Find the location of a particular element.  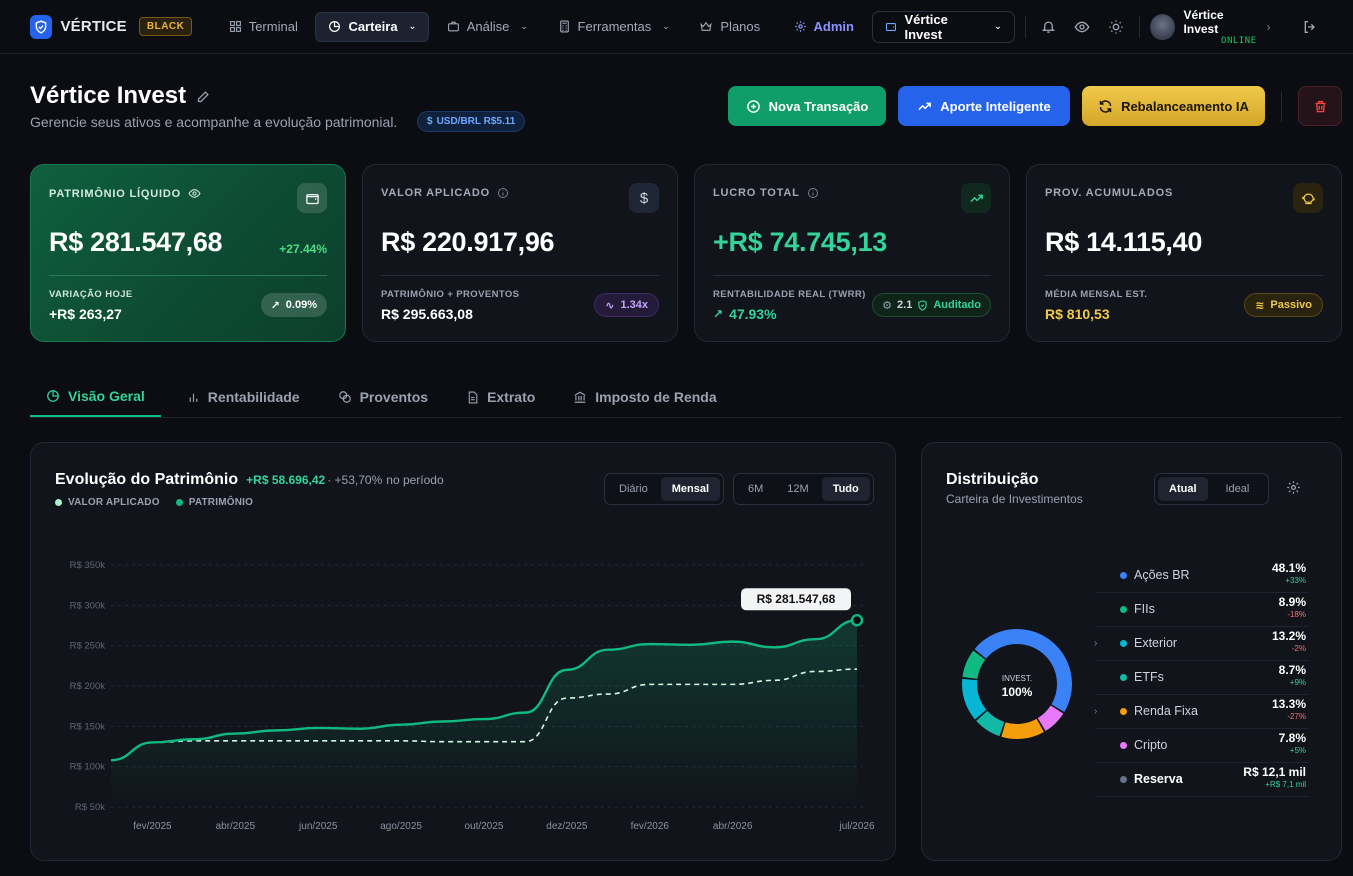

dollar-icon: $ is located at coordinates (644, 198).